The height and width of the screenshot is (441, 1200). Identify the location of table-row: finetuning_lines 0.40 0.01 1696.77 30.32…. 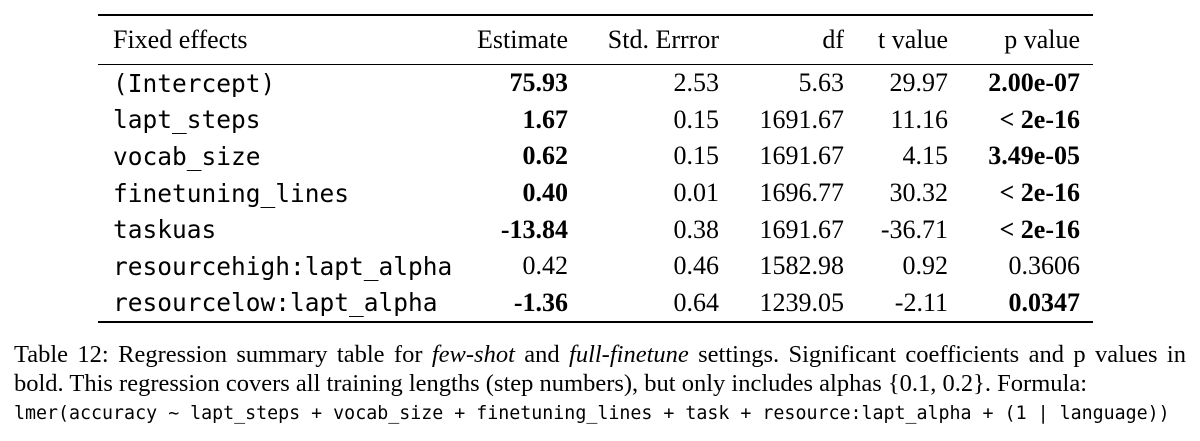
(595, 193).